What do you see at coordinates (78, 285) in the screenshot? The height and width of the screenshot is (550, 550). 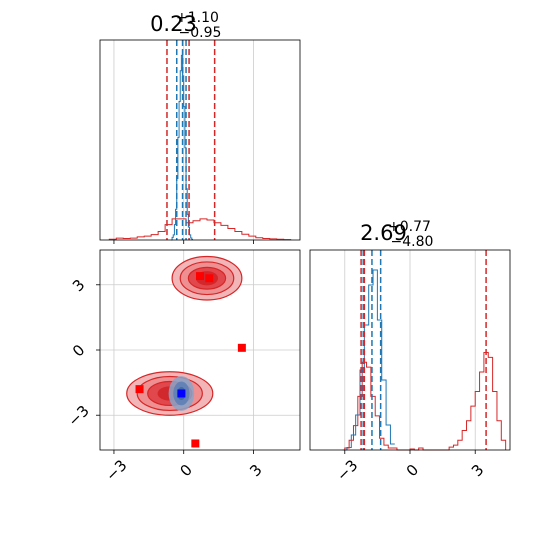 I see `y-tick-label: 3` at bounding box center [78, 285].